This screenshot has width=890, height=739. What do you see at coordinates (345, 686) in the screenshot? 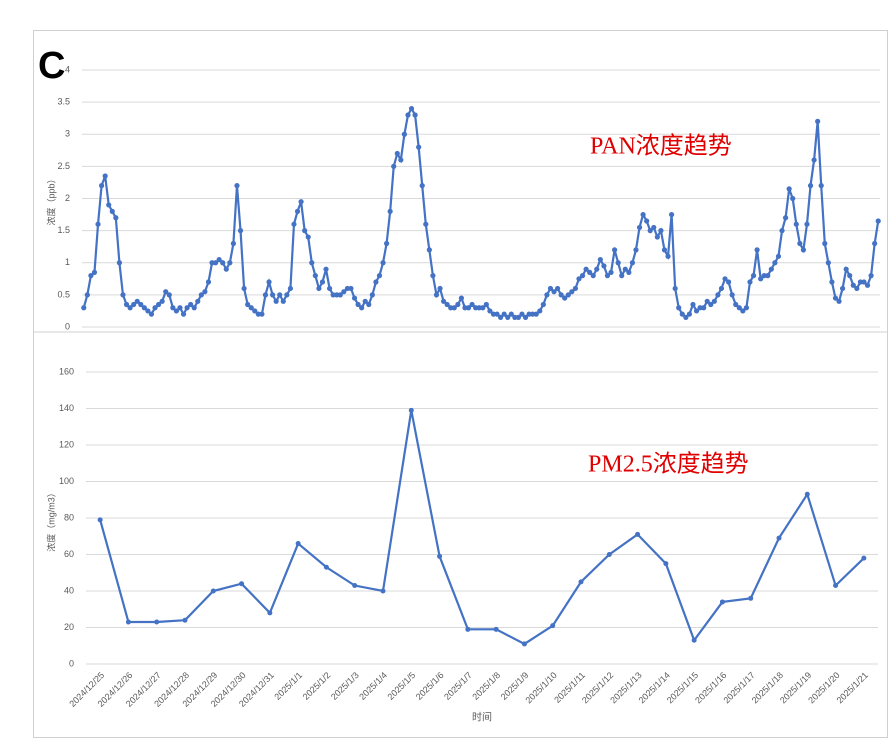
I see `x-tick-label: 2025/1/3` at bounding box center [345, 686].